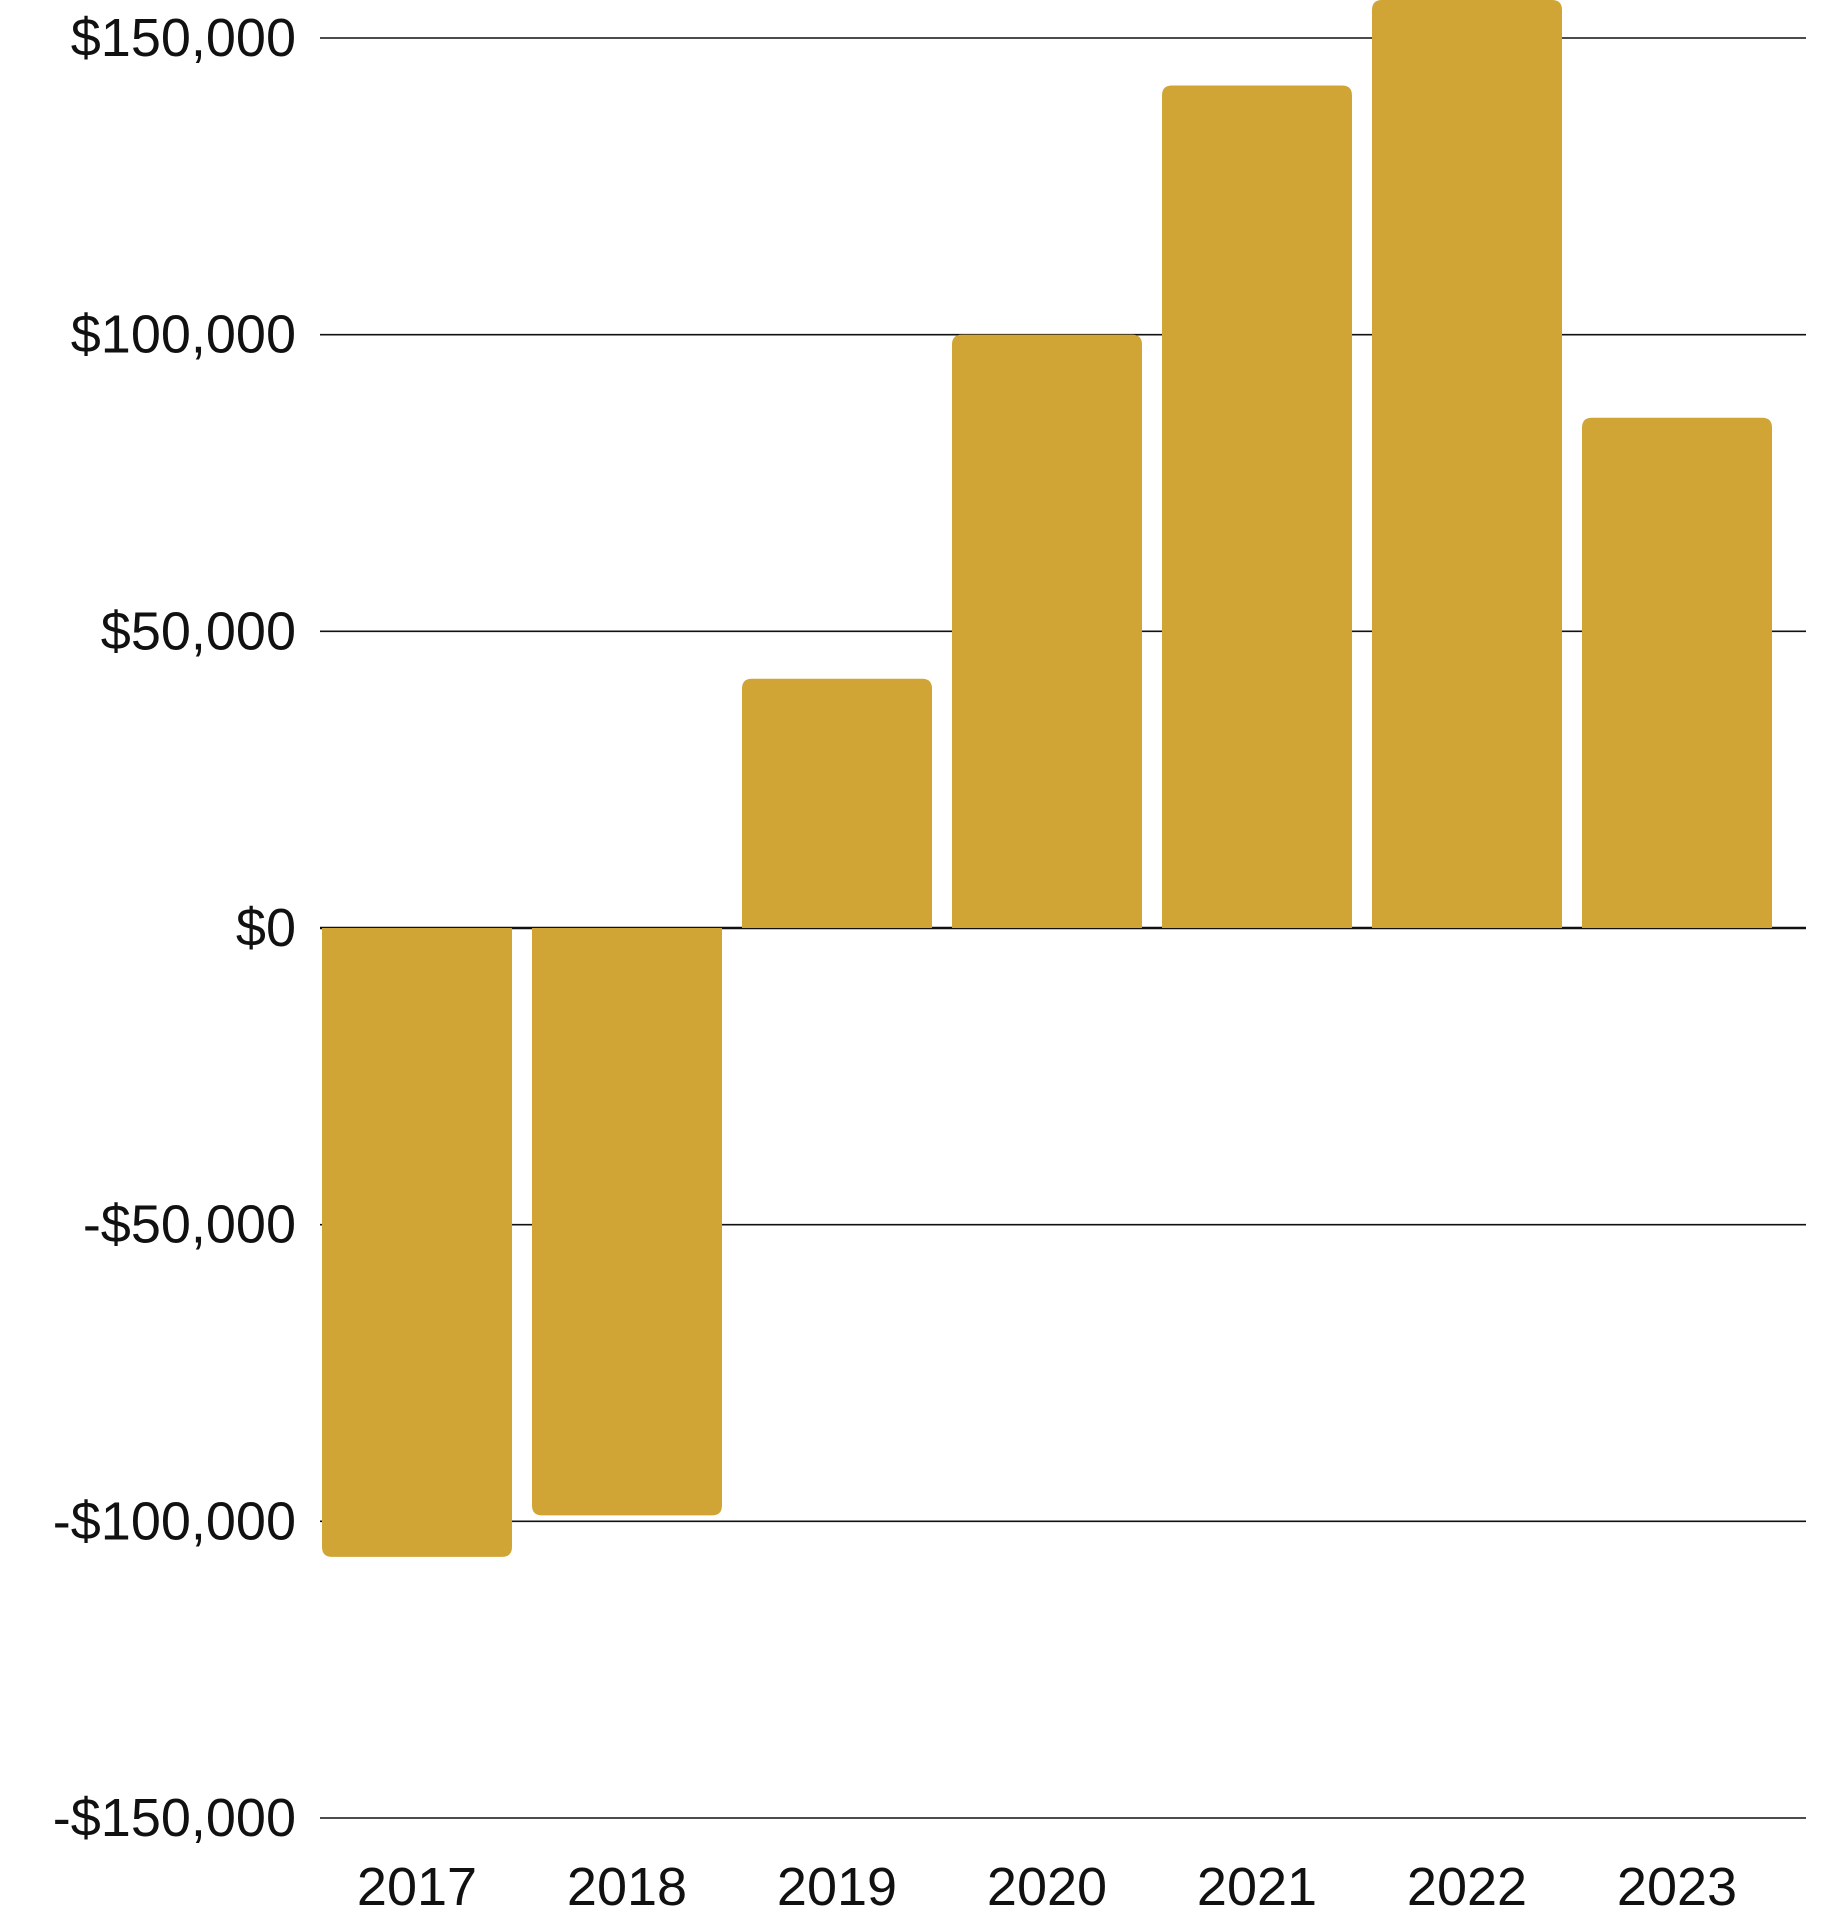  I want to click on x-tick-label: 2020, so click(1047, 1887).